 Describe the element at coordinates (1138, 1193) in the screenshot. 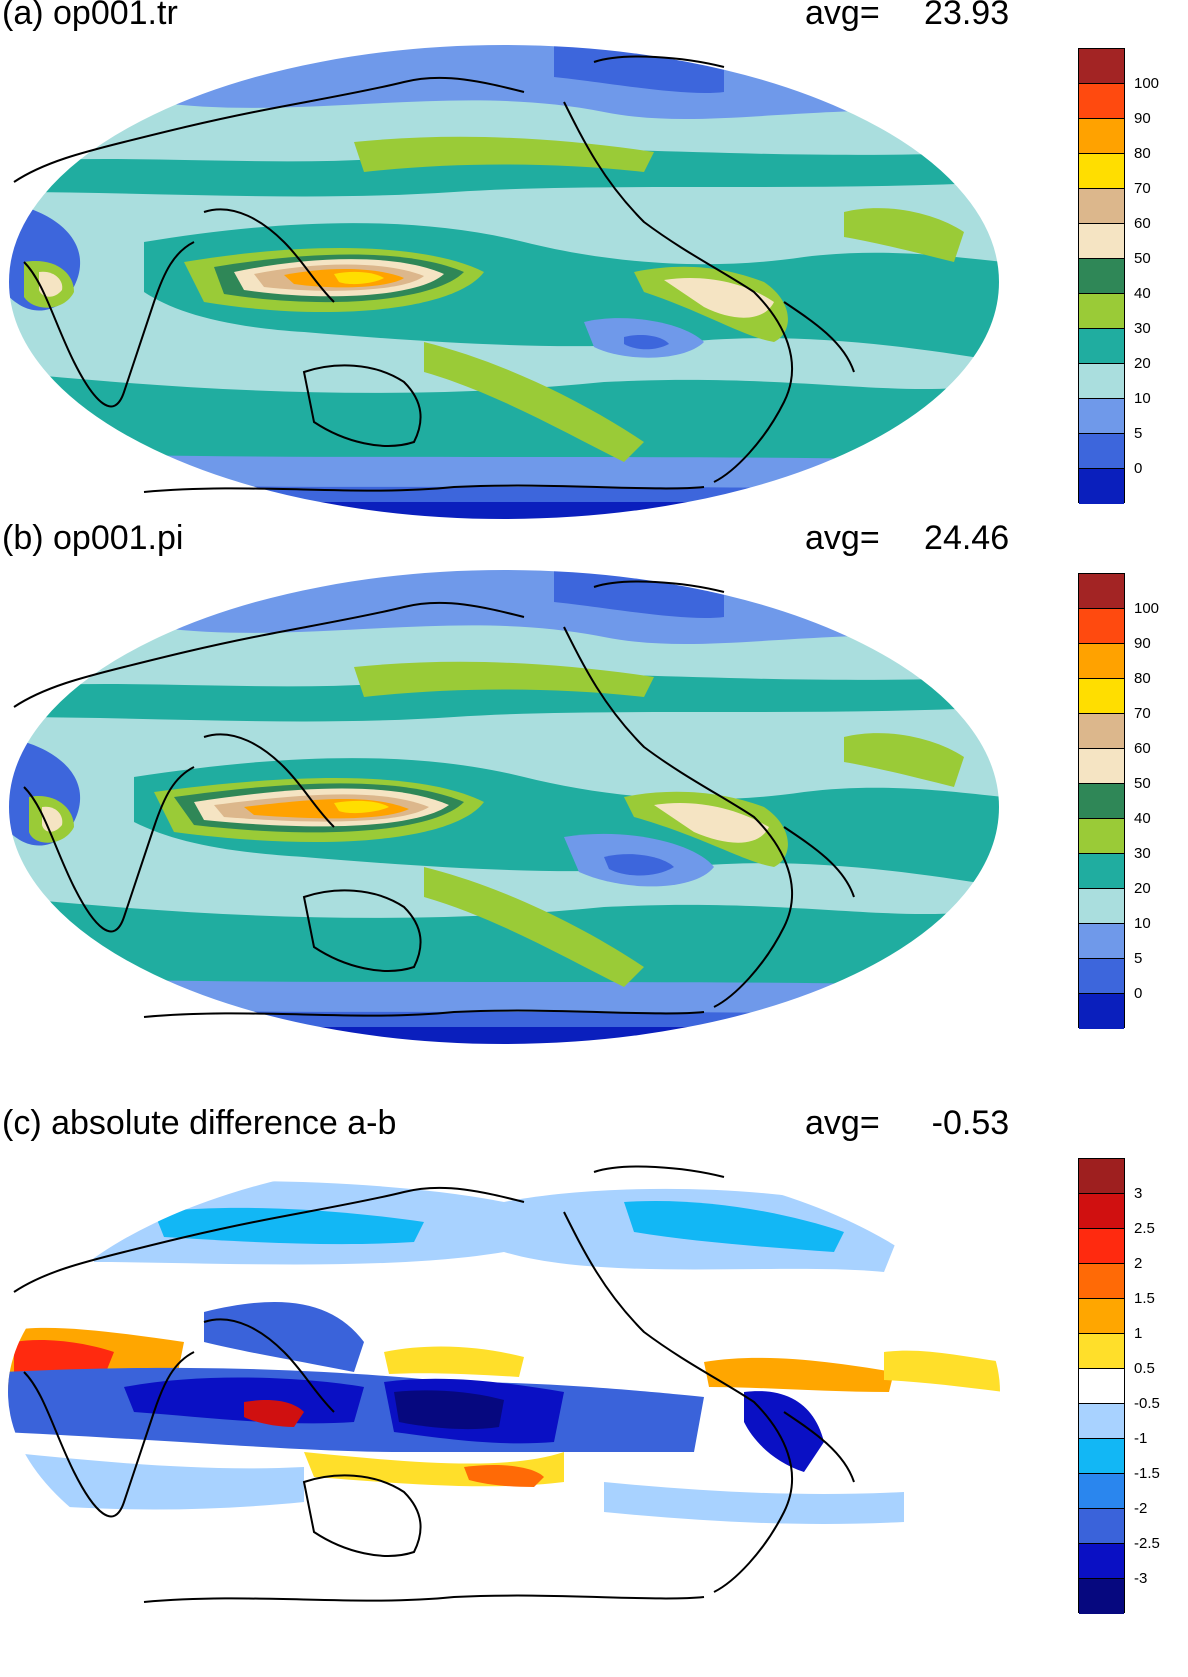

I see `colorbar-label: 3` at that location.